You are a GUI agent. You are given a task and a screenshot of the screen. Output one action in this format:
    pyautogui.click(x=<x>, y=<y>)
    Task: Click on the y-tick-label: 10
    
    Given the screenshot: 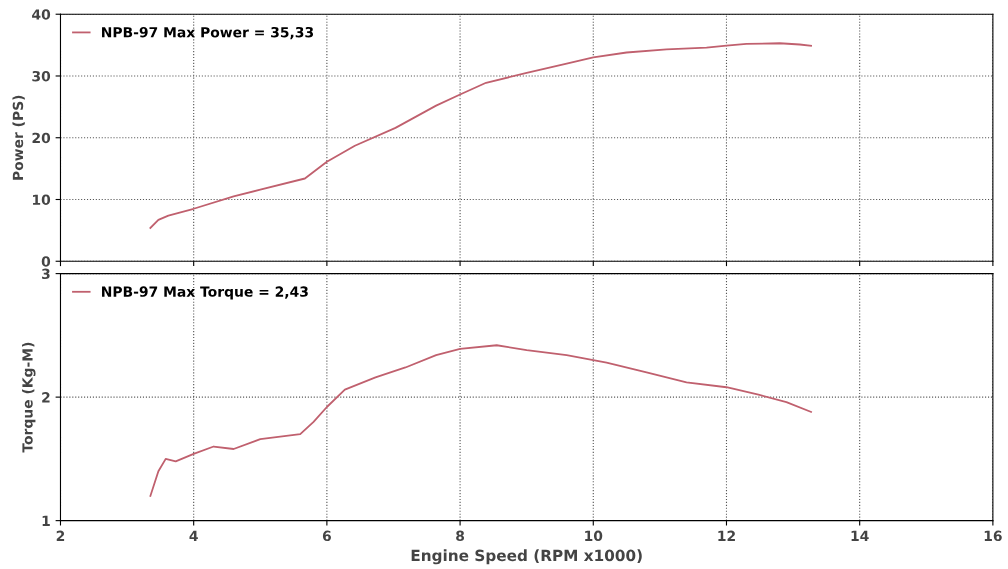 What is the action you would take?
    pyautogui.click(x=42, y=199)
    